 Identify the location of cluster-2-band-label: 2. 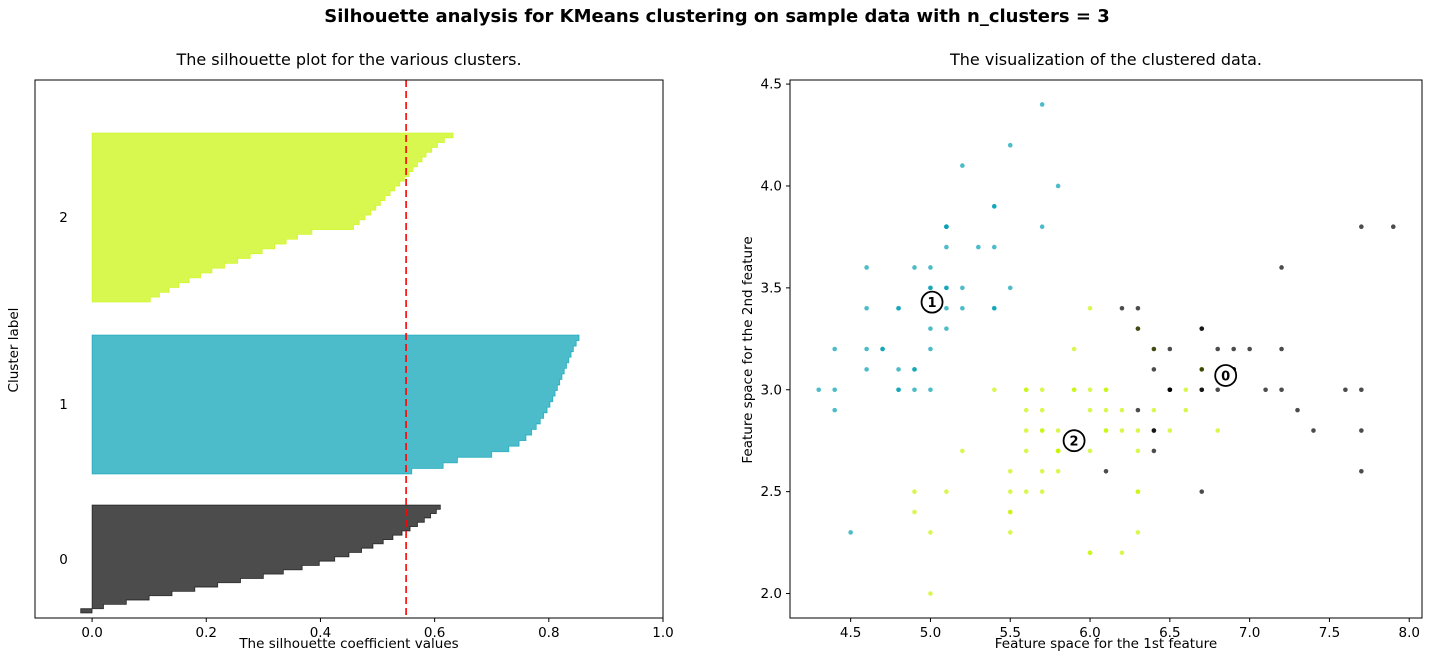
(63, 218).